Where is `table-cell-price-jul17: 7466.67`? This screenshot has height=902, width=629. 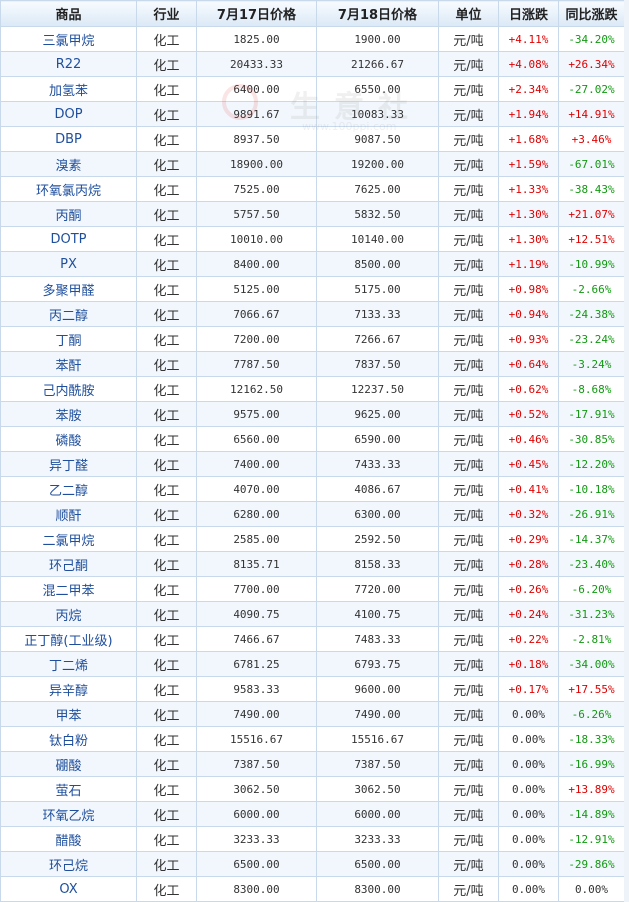 table-cell-price-jul17: 7466.67 is located at coordinates (256, 639).